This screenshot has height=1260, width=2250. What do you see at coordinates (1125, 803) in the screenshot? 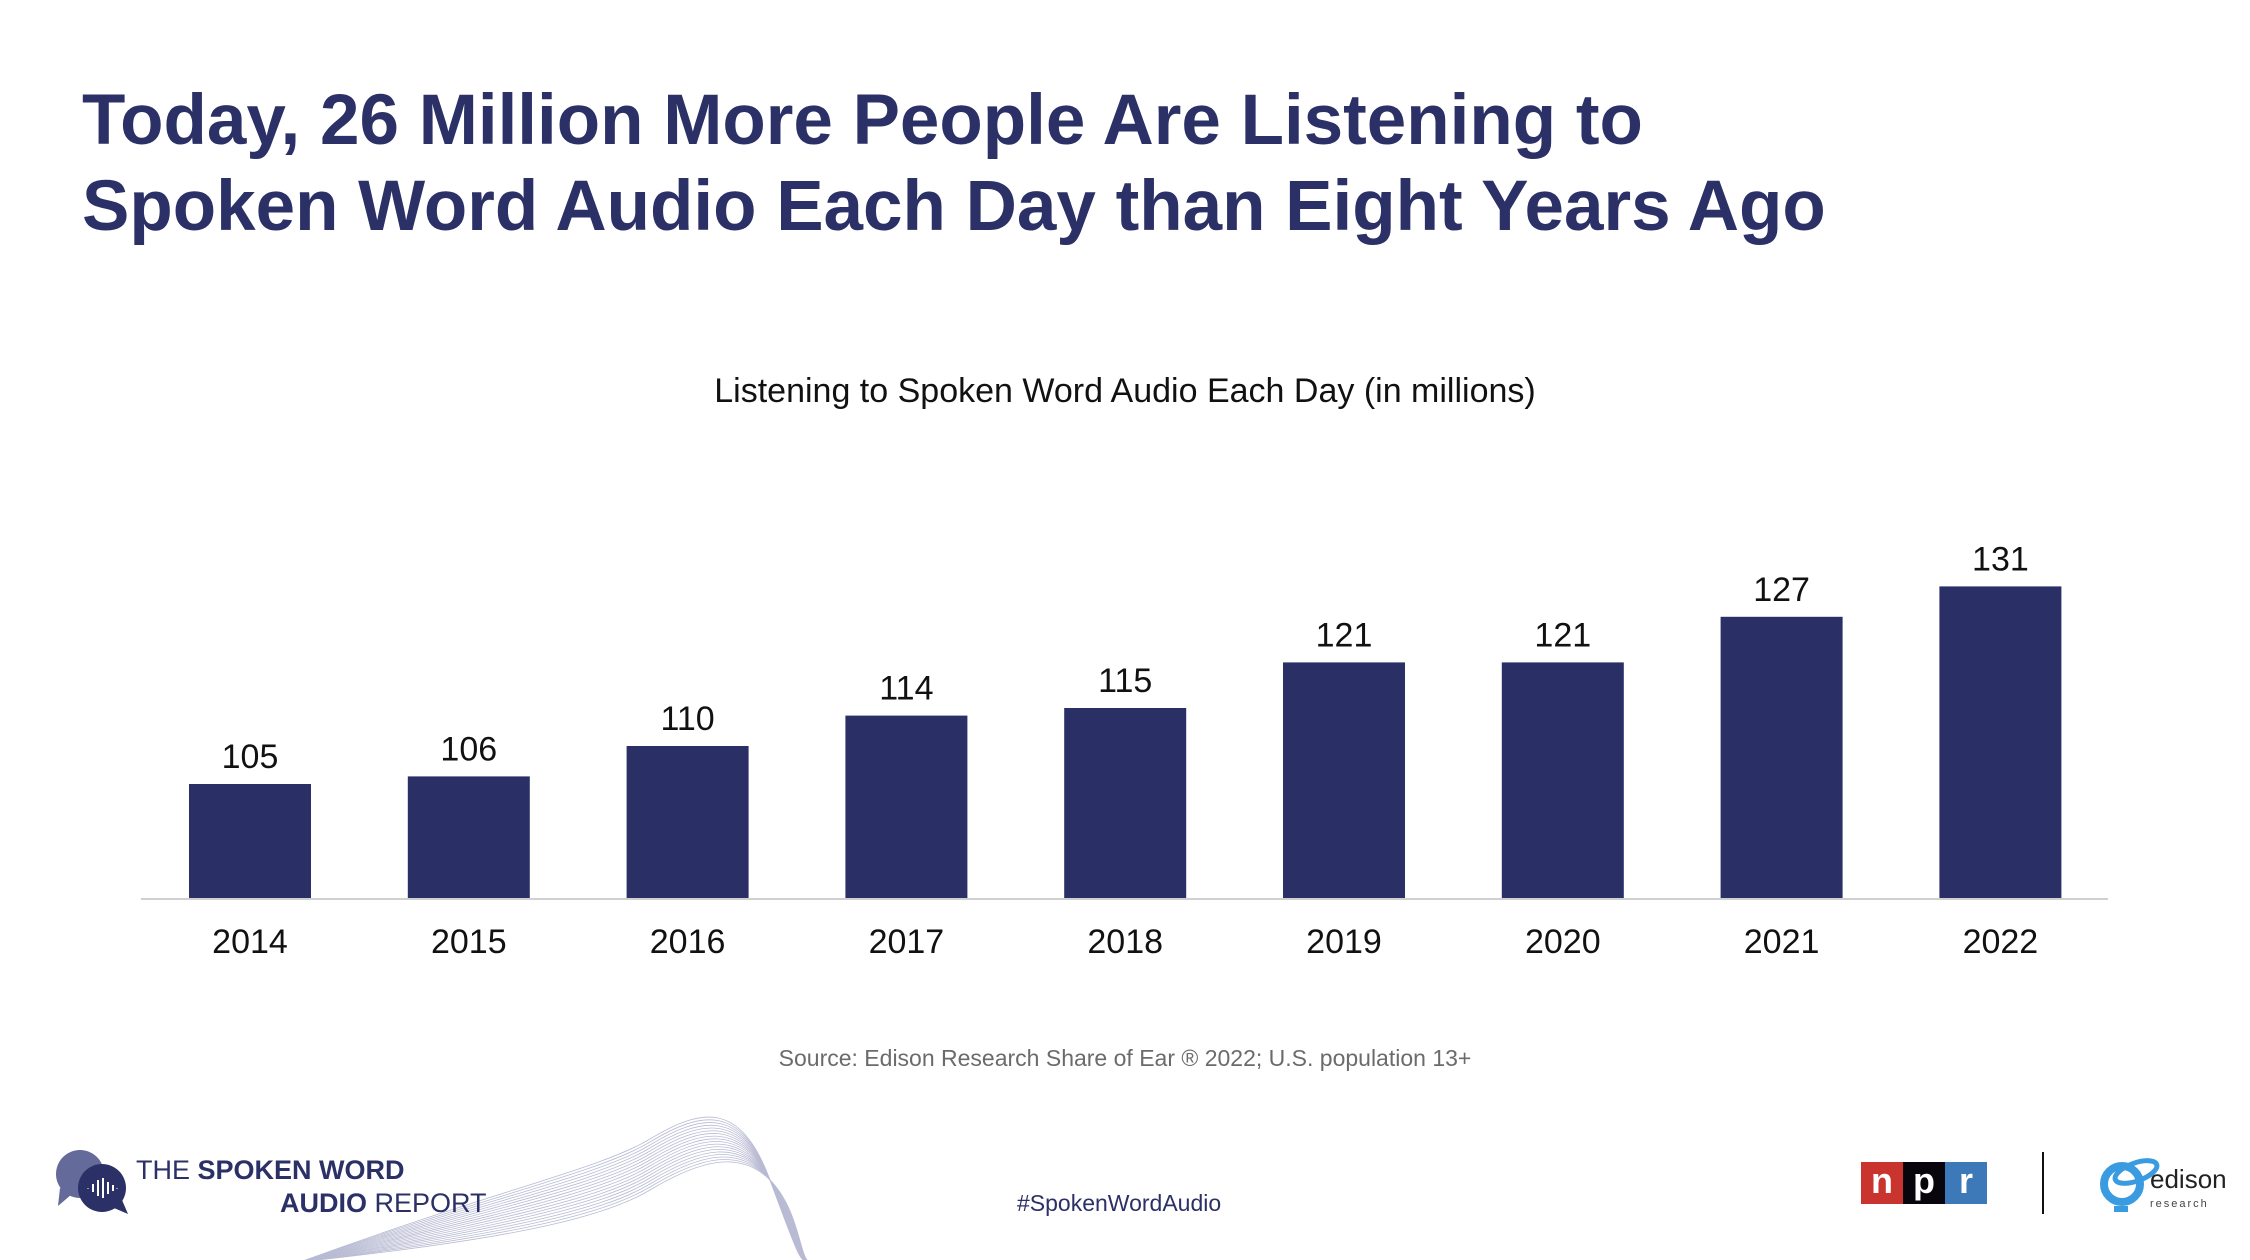
I see `bar-2018` at bounding box center [1125, 803].